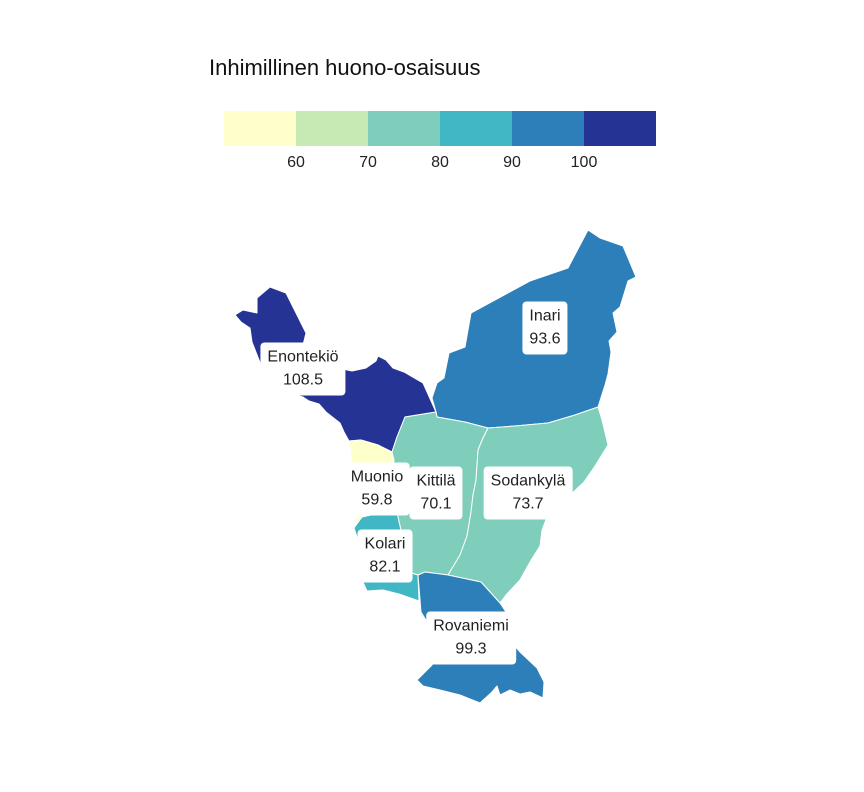 Image resolution: width=864 pixels, height=792 pixels. Describe the element at coordinates (545, 328) in the screenshot. I see `region-label-inari: Inari 93.6` at that location.